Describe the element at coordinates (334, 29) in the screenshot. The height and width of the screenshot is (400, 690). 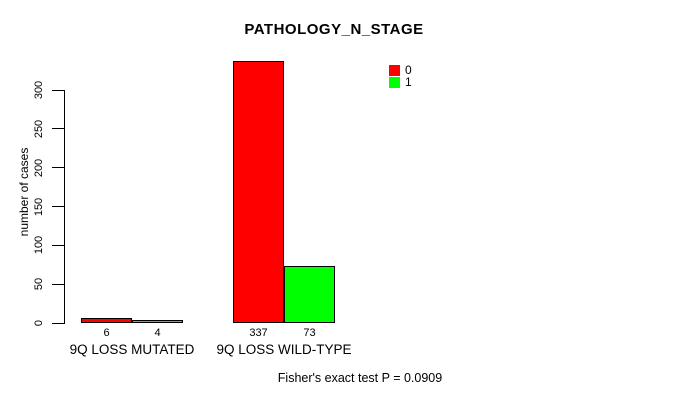
I see `chart-title: PATHOLOGY_N_STAGE` at that location.